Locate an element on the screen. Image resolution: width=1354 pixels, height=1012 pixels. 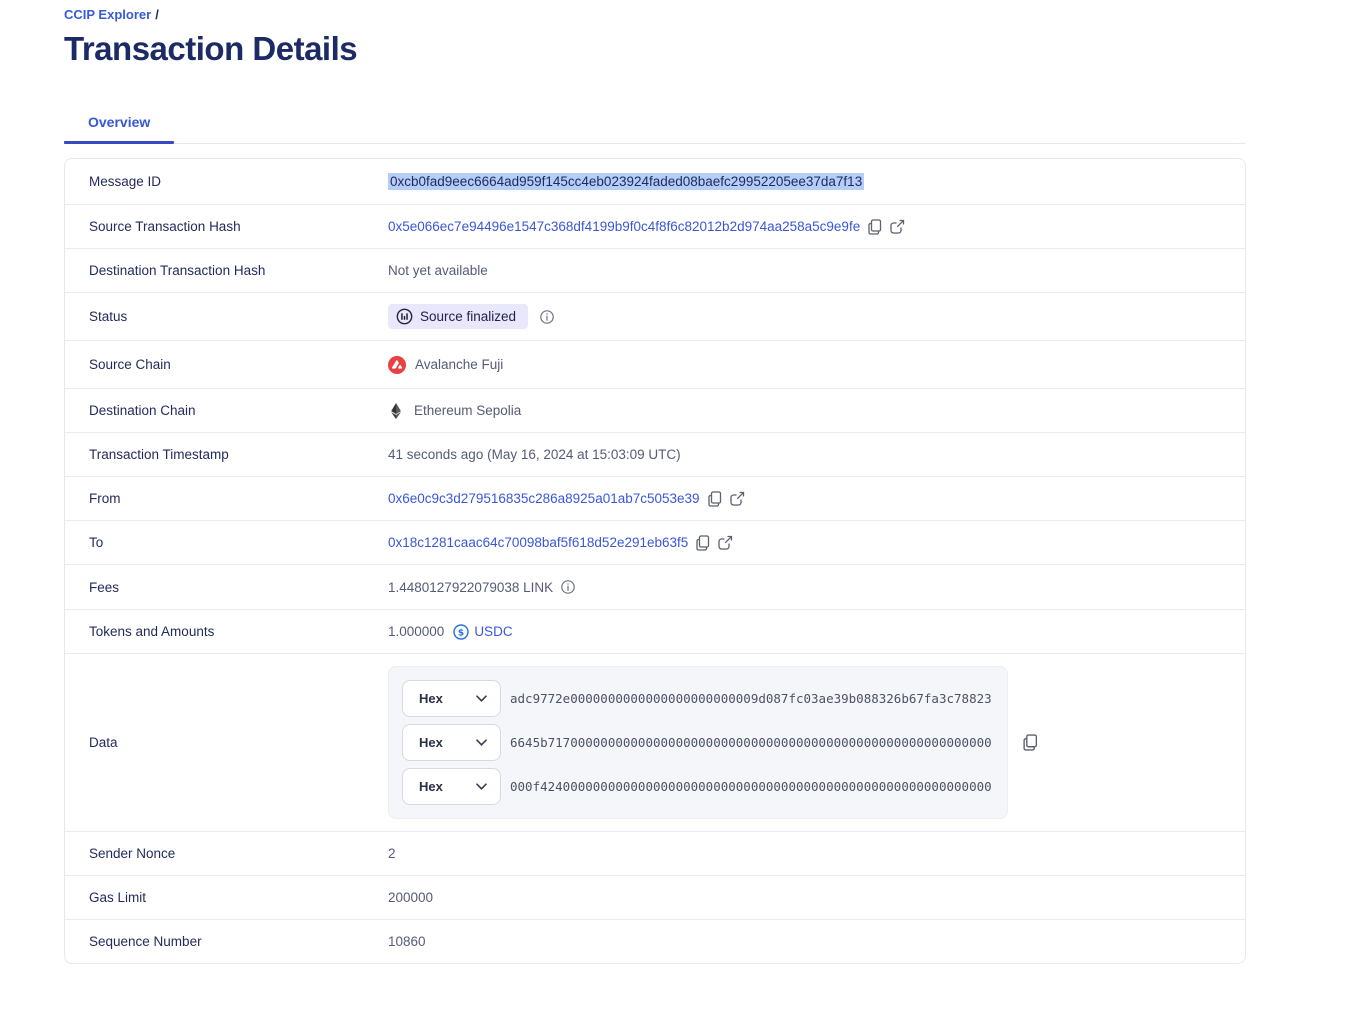
sequence-number-value: 10860 is located at coordinates (407, 941).